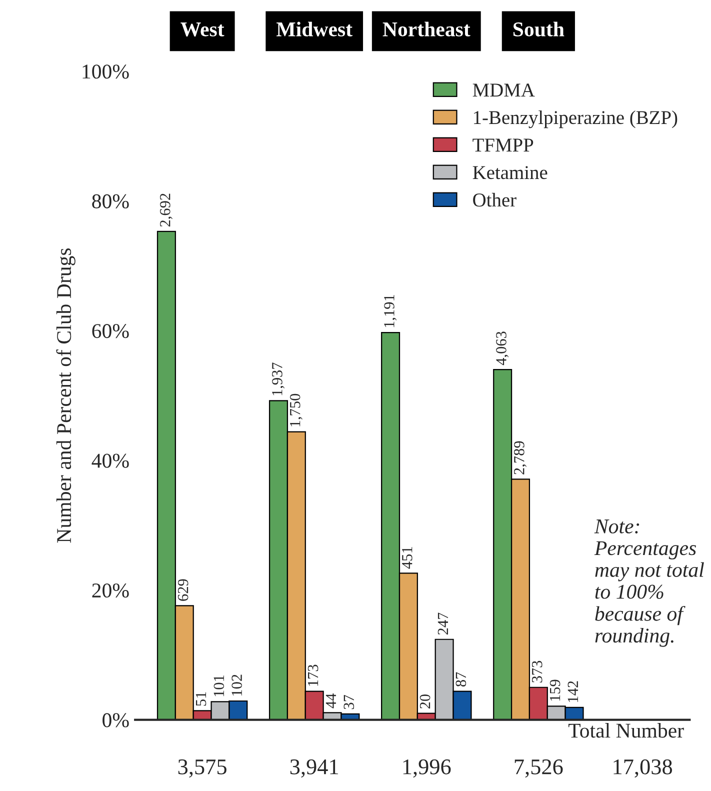 This screenshot has height=791, width=711. I want to click on annotation: 4,063, so click(502, 349).